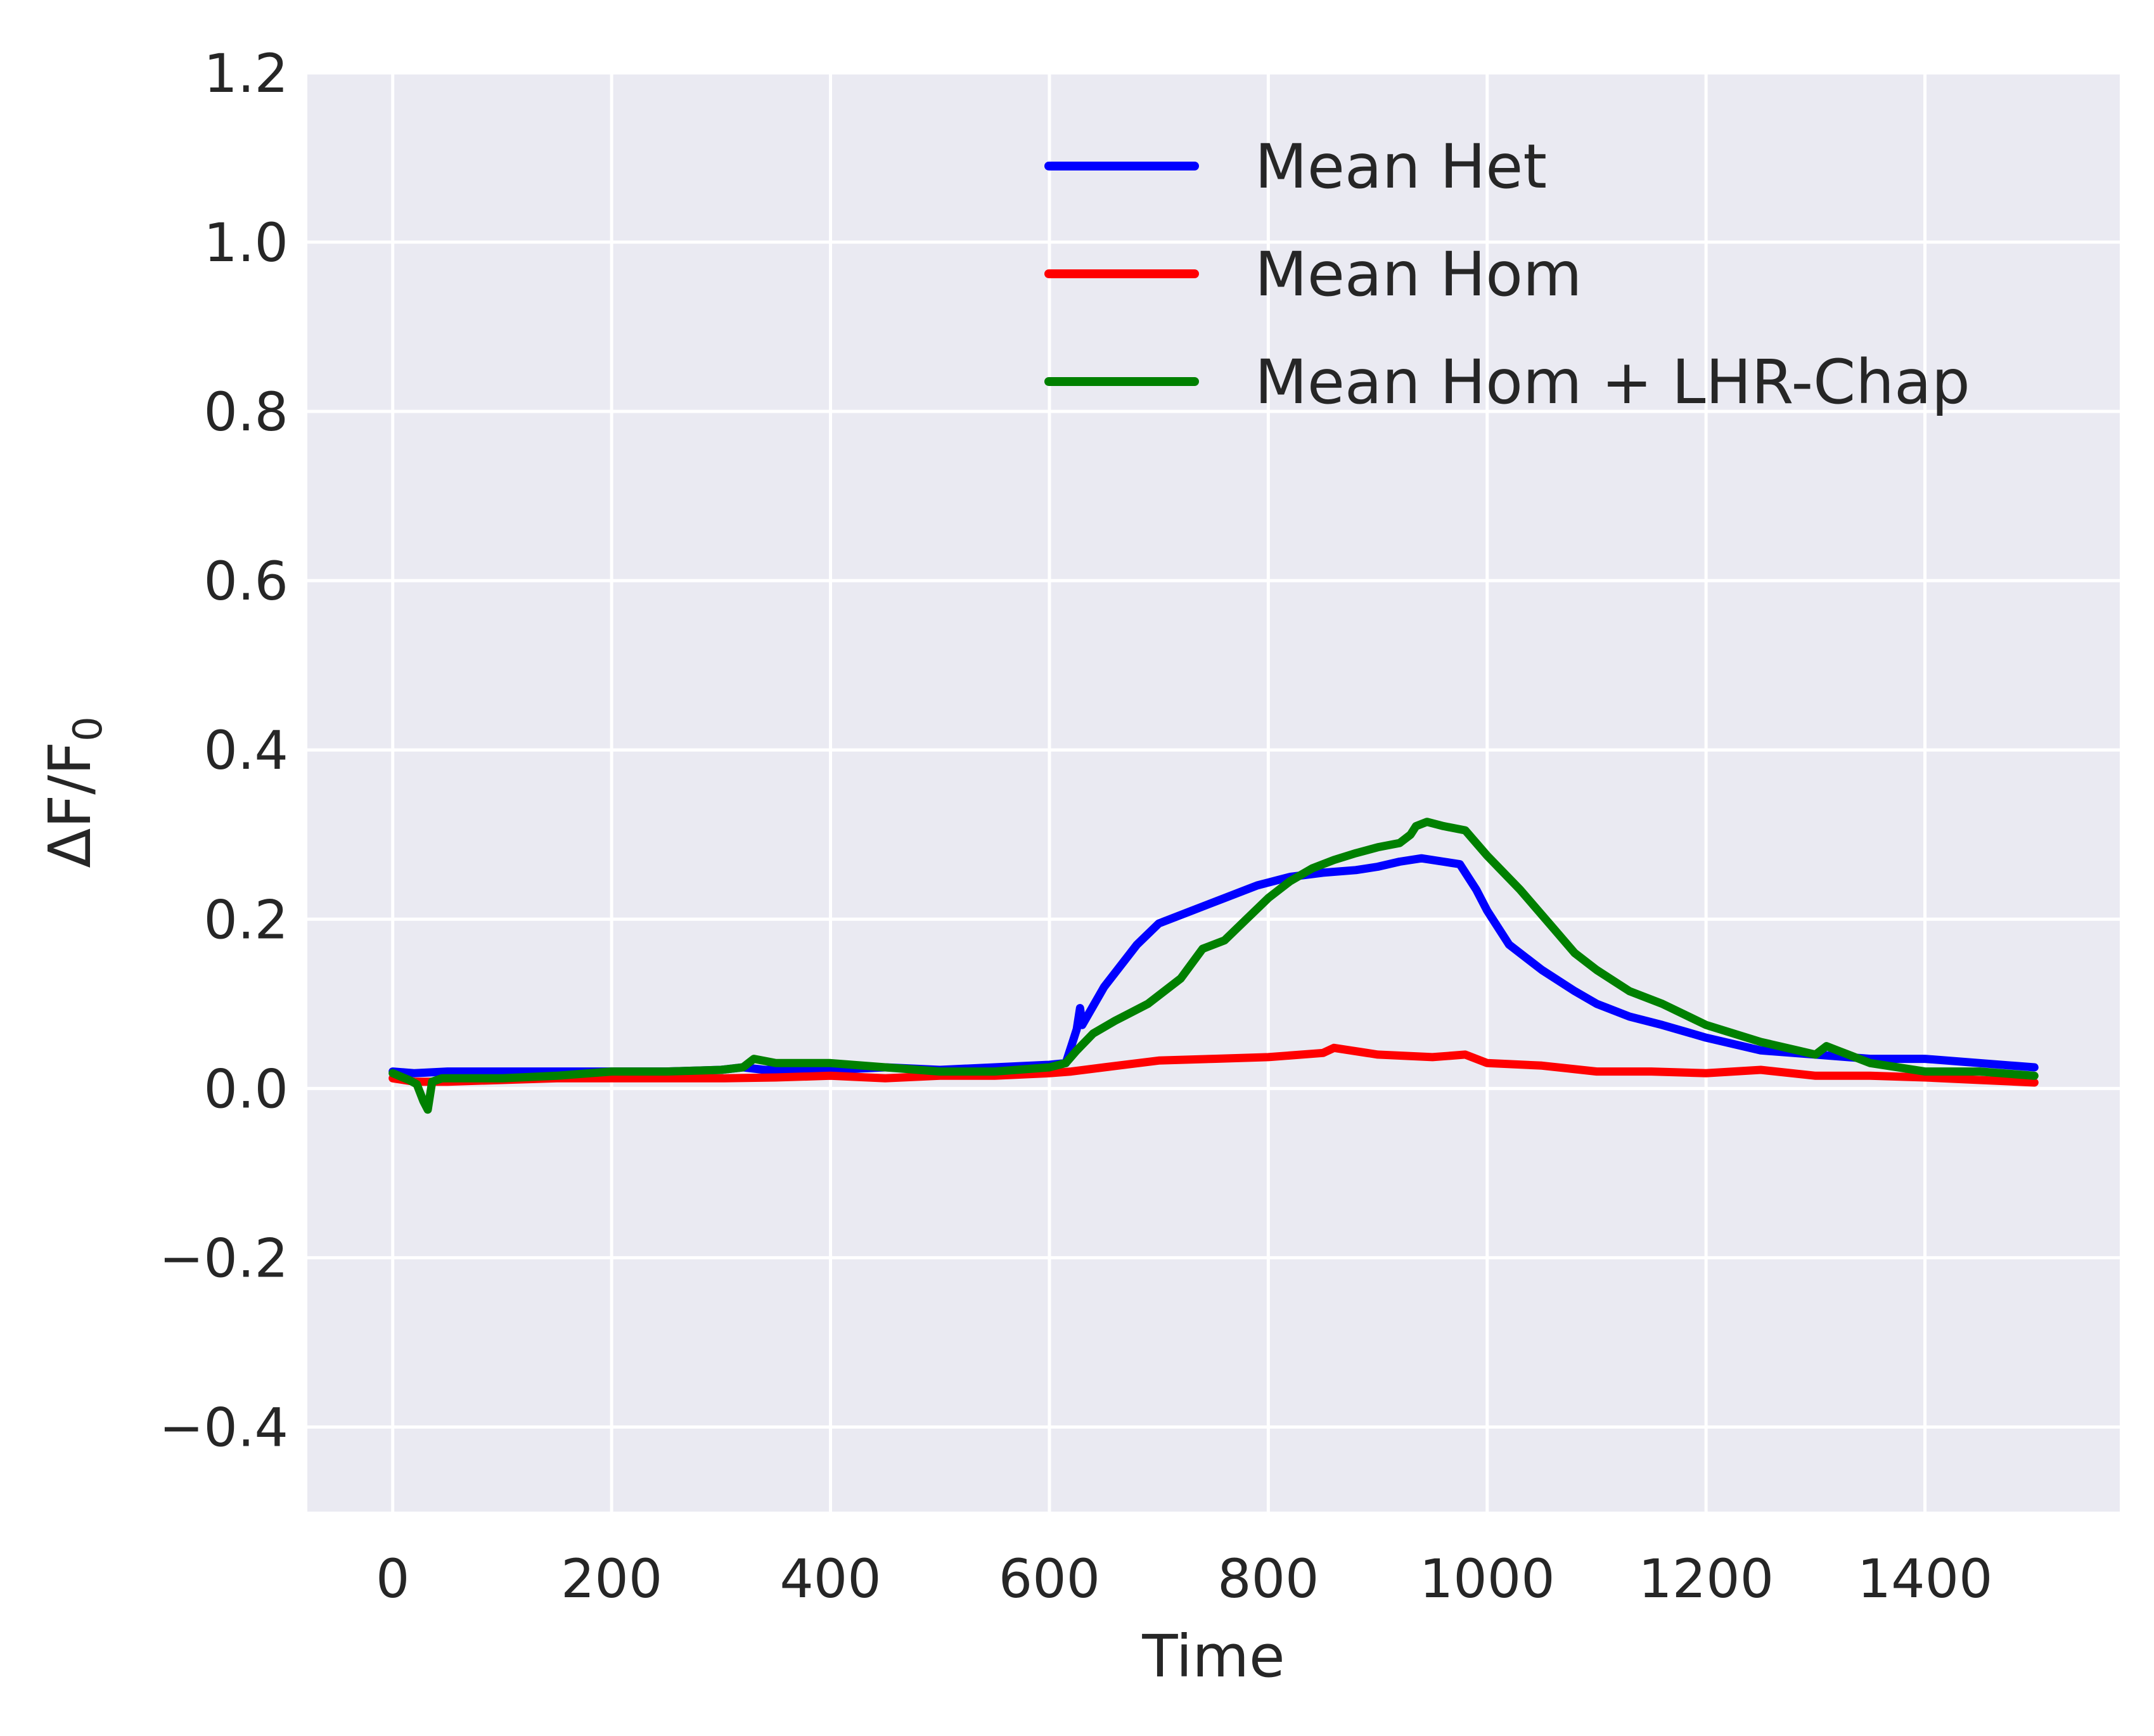 The width and height of the screenshot is (2154, 1736). Describe the element at coordinates (245, 243) in the screenshot. I see `y-tick-label: 1.0` at that location.